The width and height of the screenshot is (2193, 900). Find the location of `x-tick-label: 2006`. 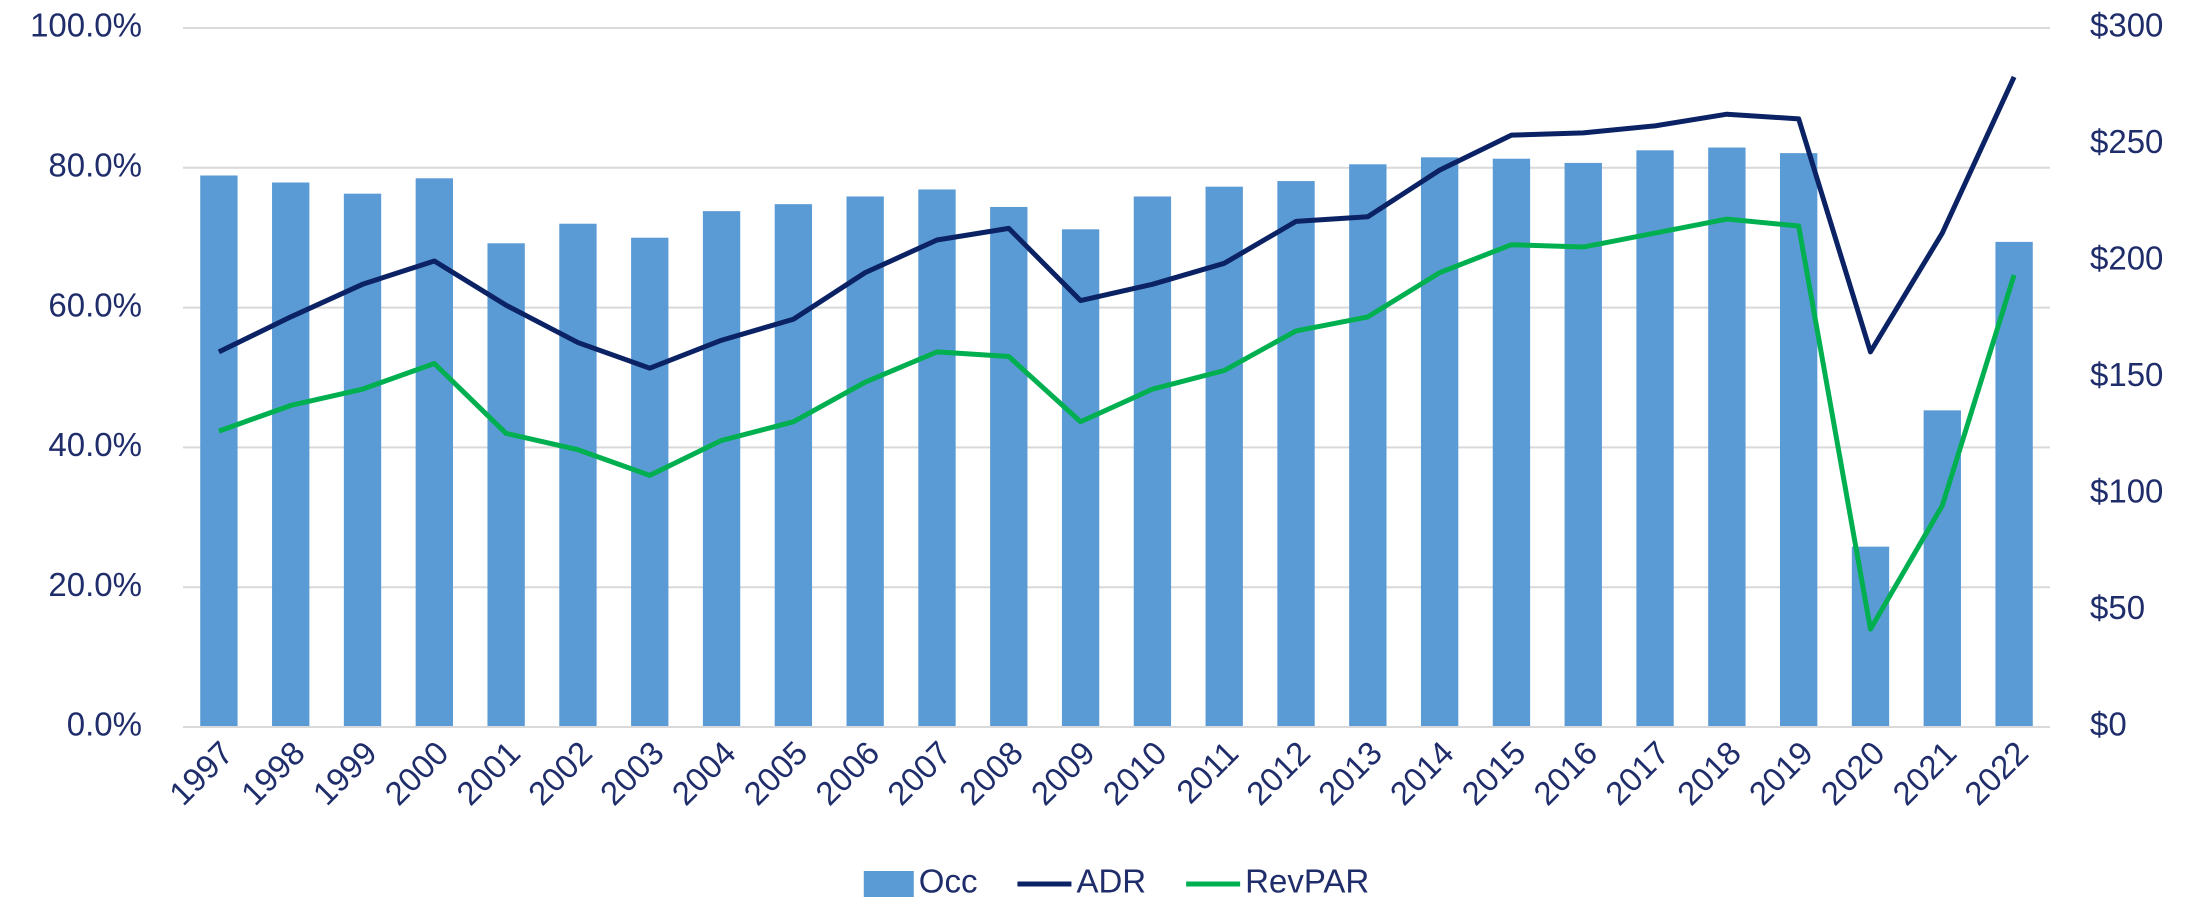

x-tick-label: 2006 is located at coordinates (847, 773).